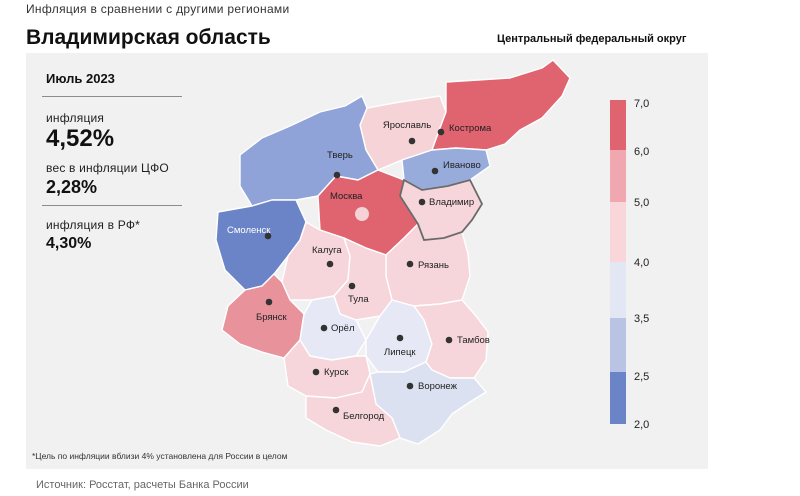  I want to click on city-dot-ryazan, so click(410, 264).